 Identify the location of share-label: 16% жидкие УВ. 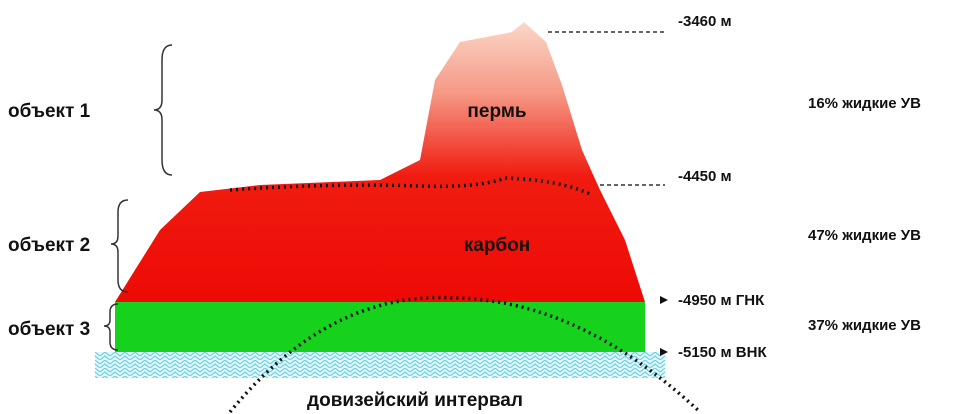
(864, 103).